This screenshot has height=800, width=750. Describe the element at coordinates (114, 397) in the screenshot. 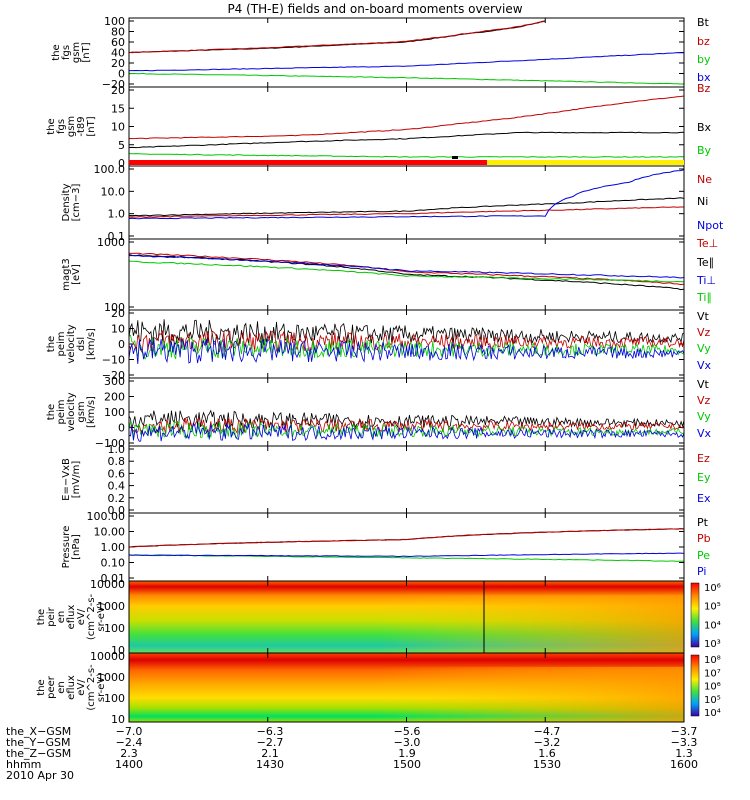

I see `y-tick-label: 200` at that location.